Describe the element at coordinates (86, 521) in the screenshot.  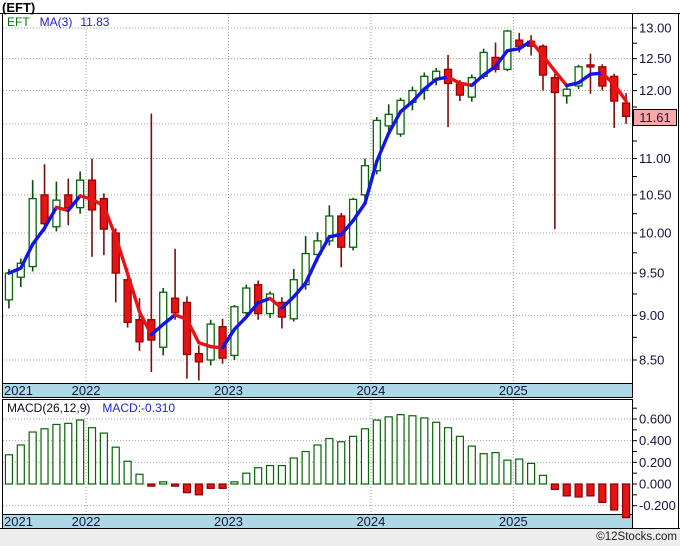
I see `macd-year-label: 2022` at that location.